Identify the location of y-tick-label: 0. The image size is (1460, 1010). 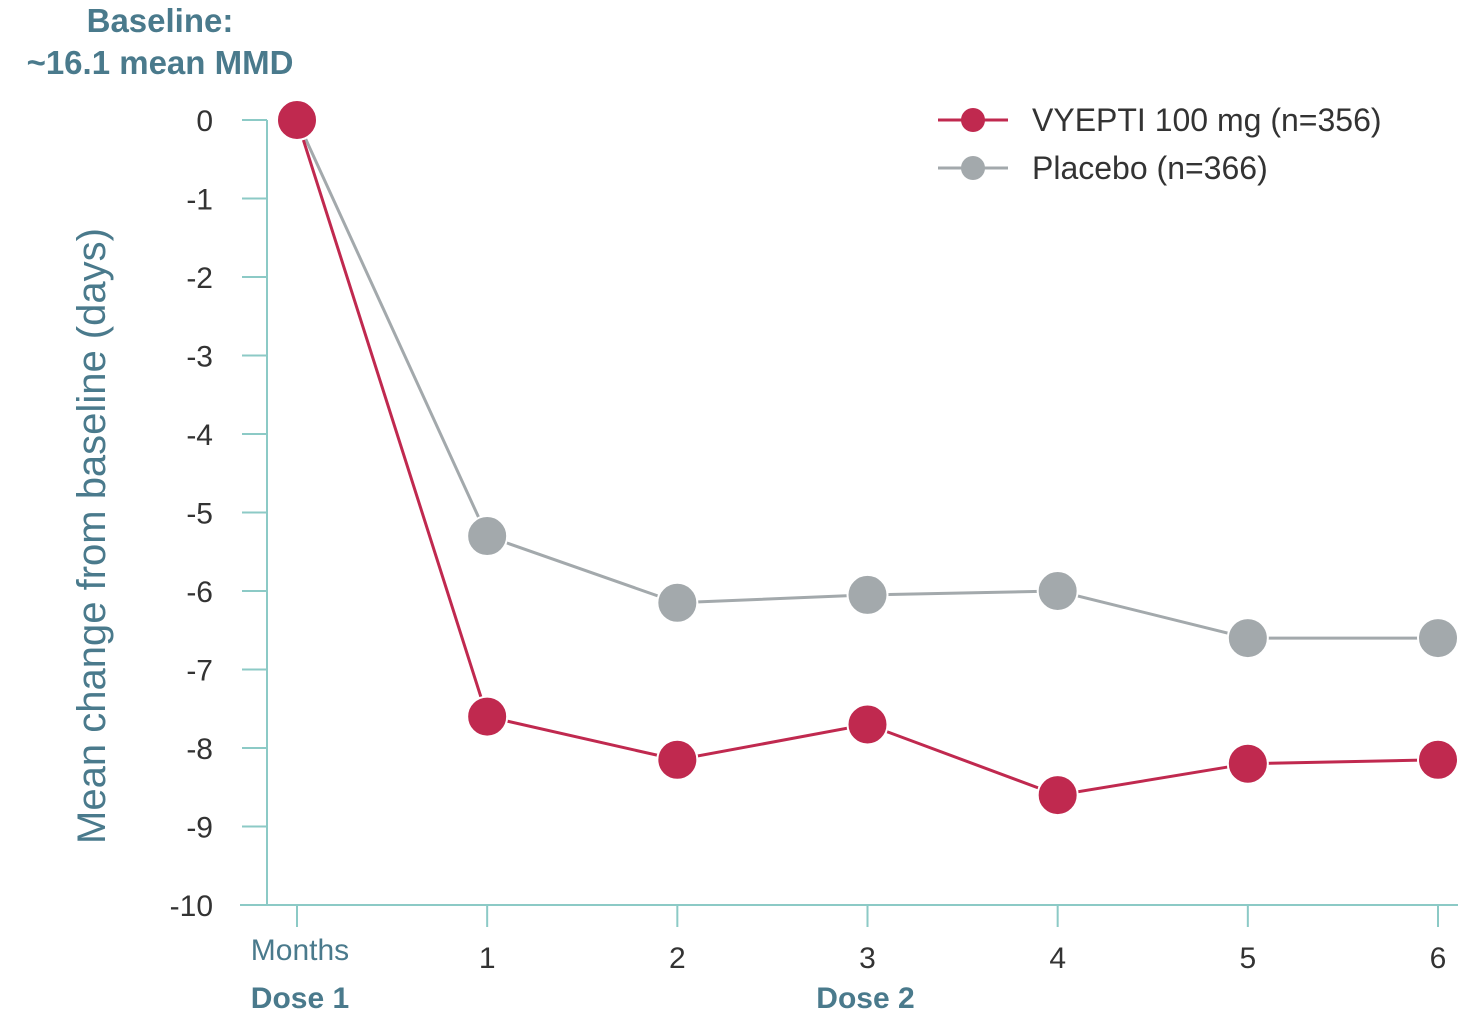
(204, 121).